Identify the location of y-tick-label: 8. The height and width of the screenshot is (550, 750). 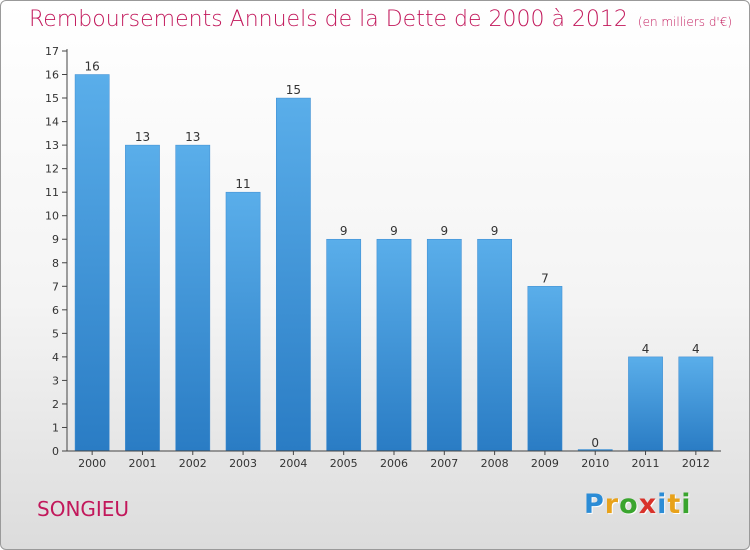
(55, 263).